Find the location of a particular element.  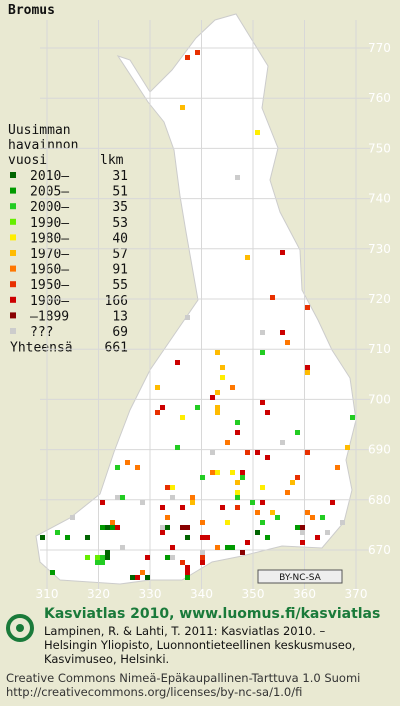

legend-count: 69 is located at coordinates (120, 332).